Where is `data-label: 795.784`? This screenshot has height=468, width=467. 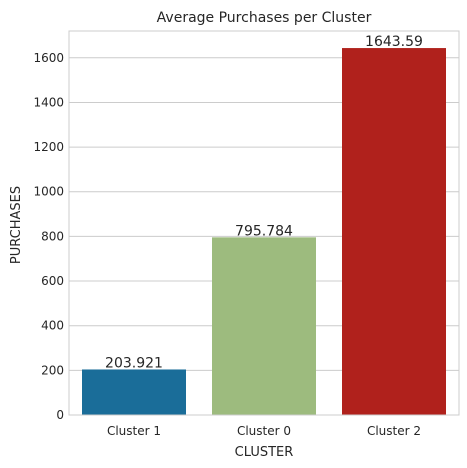
data-label: 795.784 is located at coordinates (264, 231).